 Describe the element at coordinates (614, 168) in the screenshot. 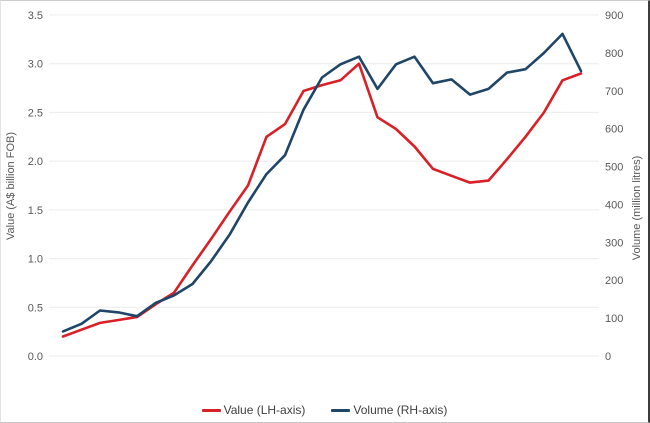

I see `svg-text: 500` at that location.